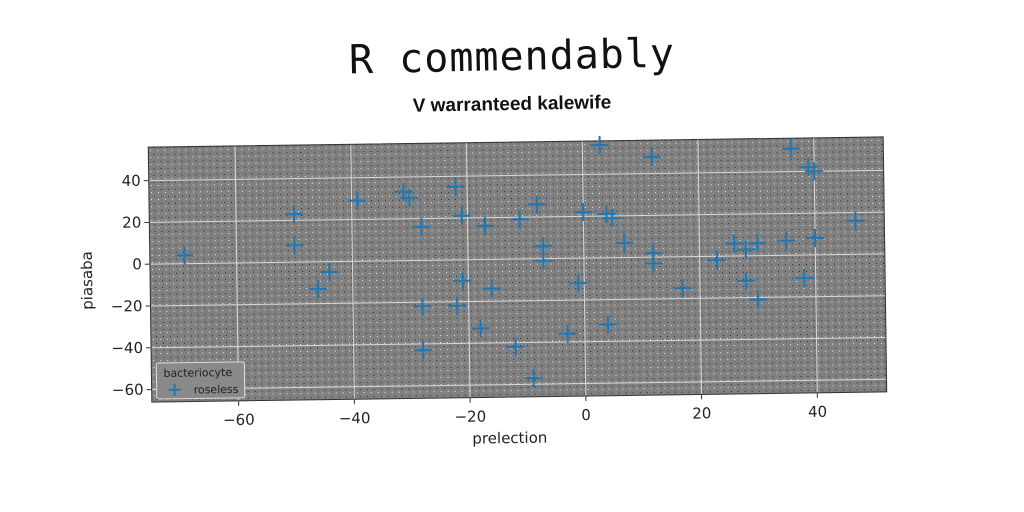 The width and height of the screenshot is (1024, 512). Describe the element at coordinates (127, 348) in the screenshot. I see `y-tick-label: −40` at that location.